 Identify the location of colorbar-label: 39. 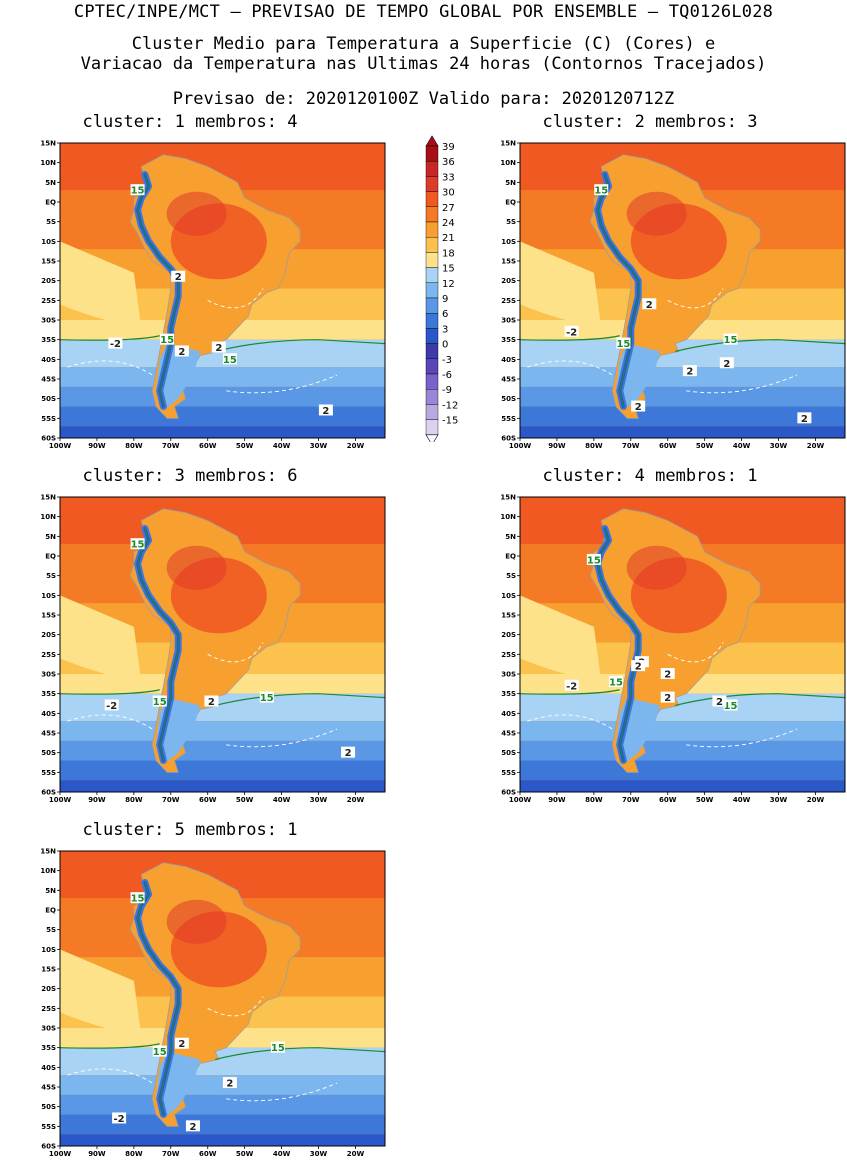
(448, 147).